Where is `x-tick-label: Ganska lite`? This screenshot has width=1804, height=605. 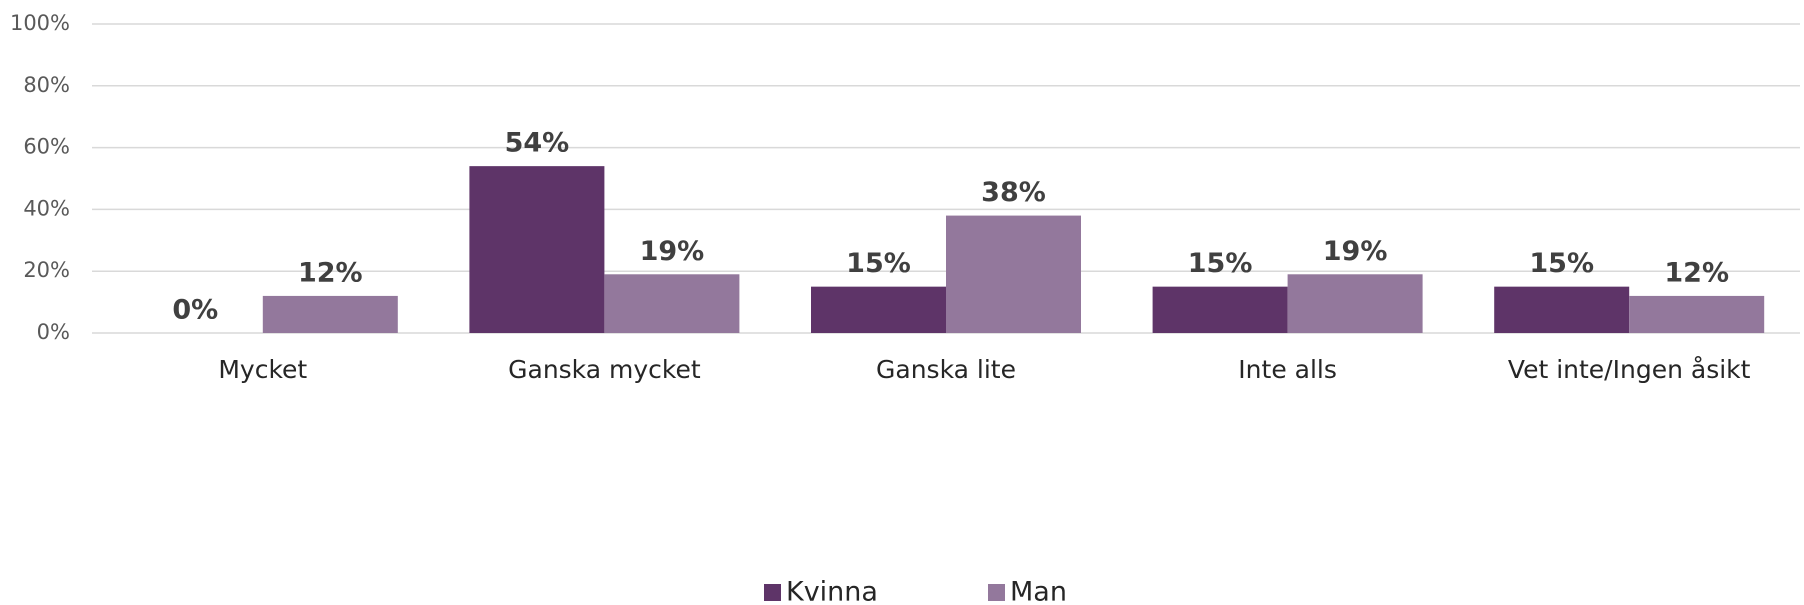 x-tick-label: Ganska lite is located at coordinates (946, 369).